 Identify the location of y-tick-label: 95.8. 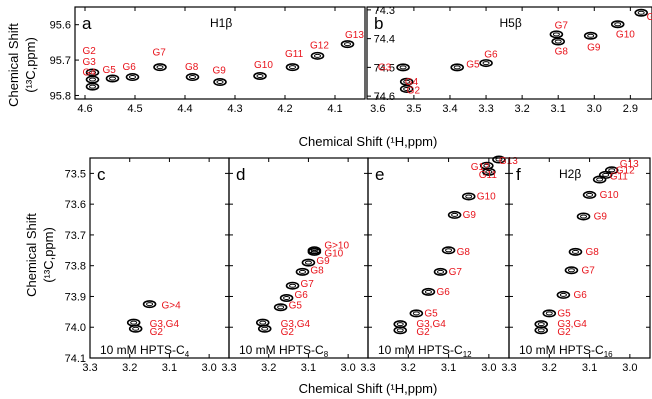
(60, 96).